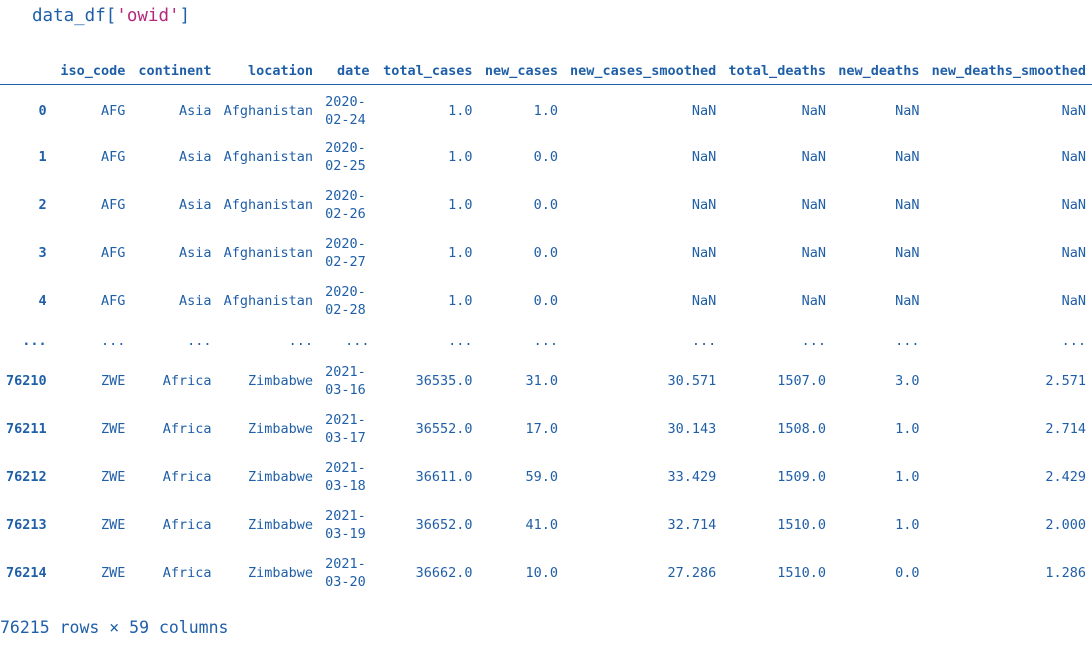  What do you see at coordinates (541, 380) in the screenshot?
I see `cell-new-cases: 31.0` at bounding box center [541, 380].